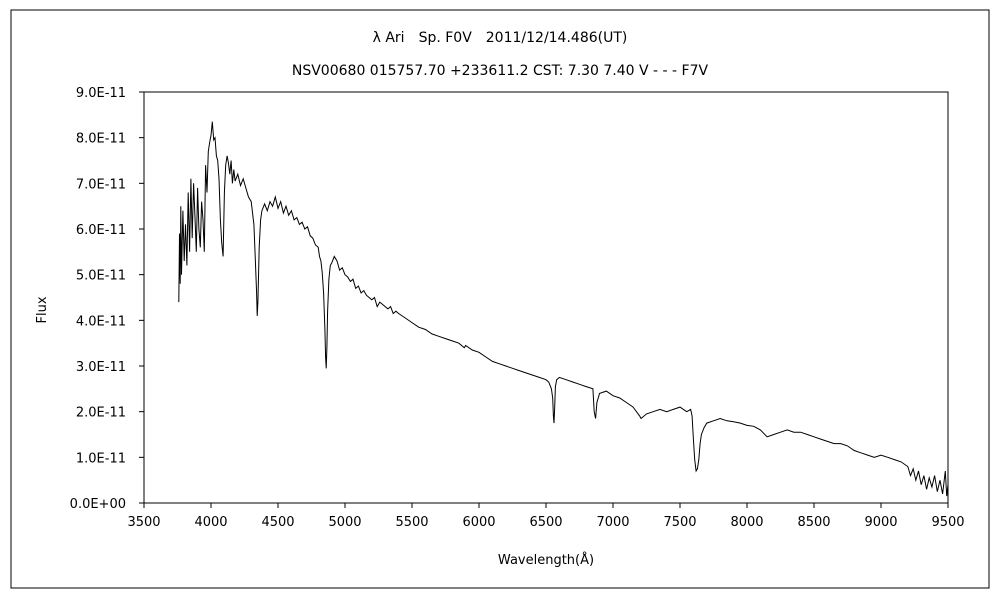 The image size is (1000, 600). I want to click on x-tick-label: 8500, so click(813, 522).